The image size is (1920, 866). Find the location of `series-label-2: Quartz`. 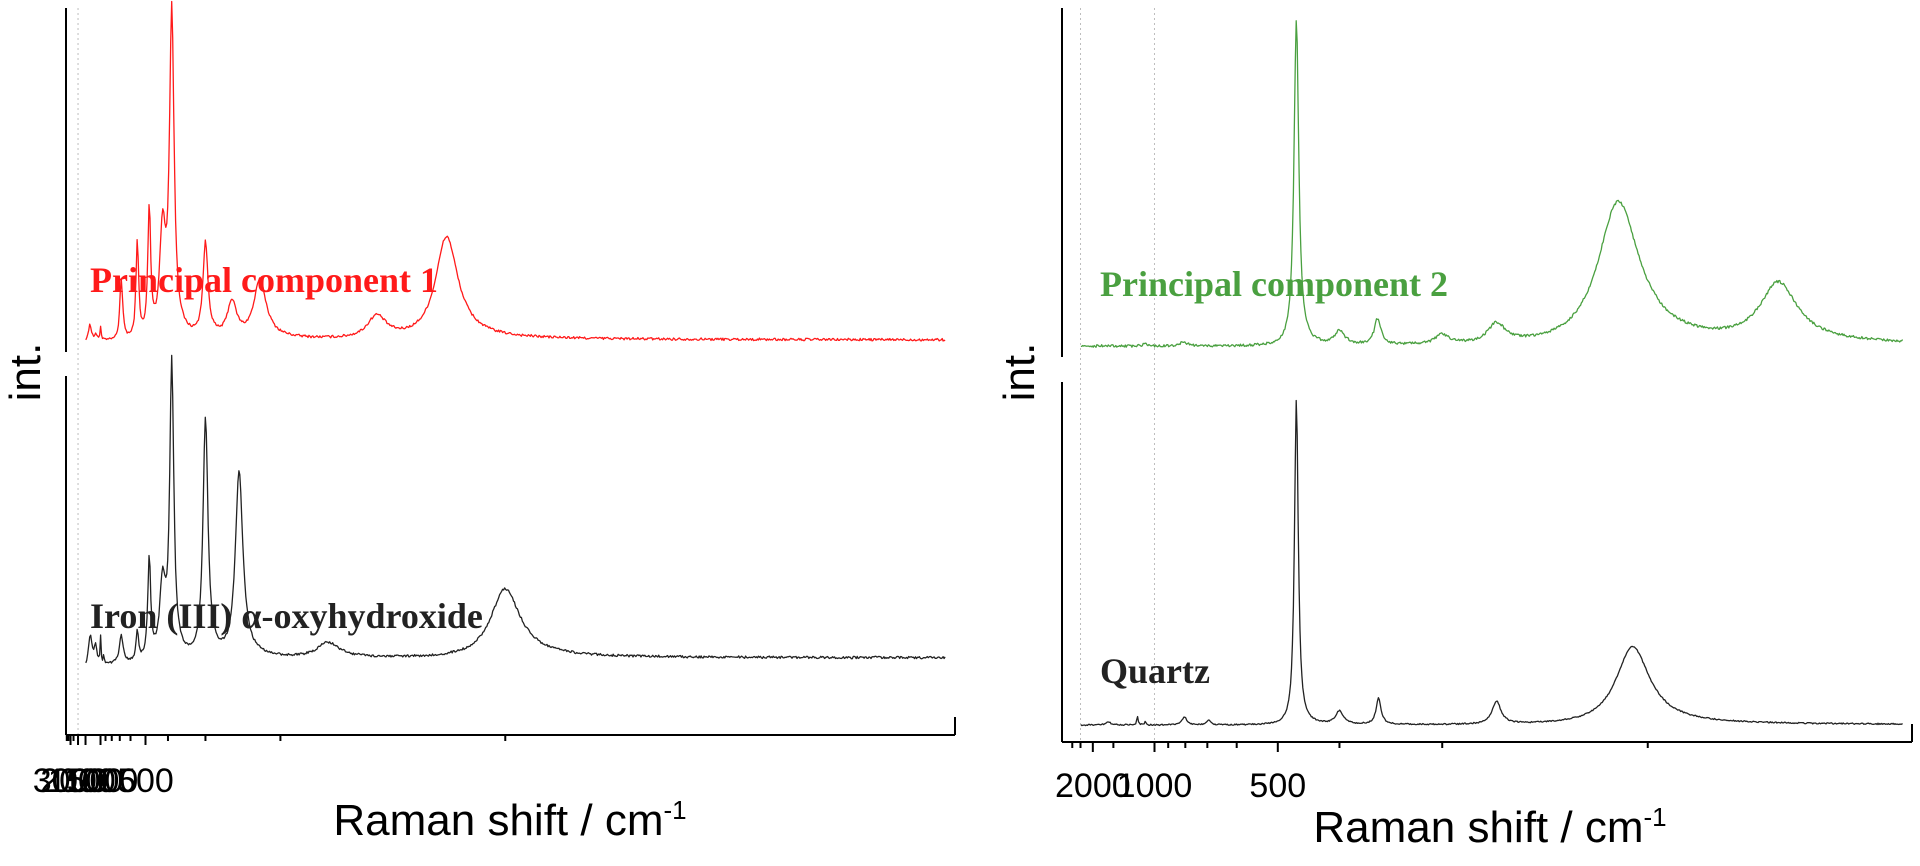

series-label-2: Quartz is located at coordinates (1155, 671).